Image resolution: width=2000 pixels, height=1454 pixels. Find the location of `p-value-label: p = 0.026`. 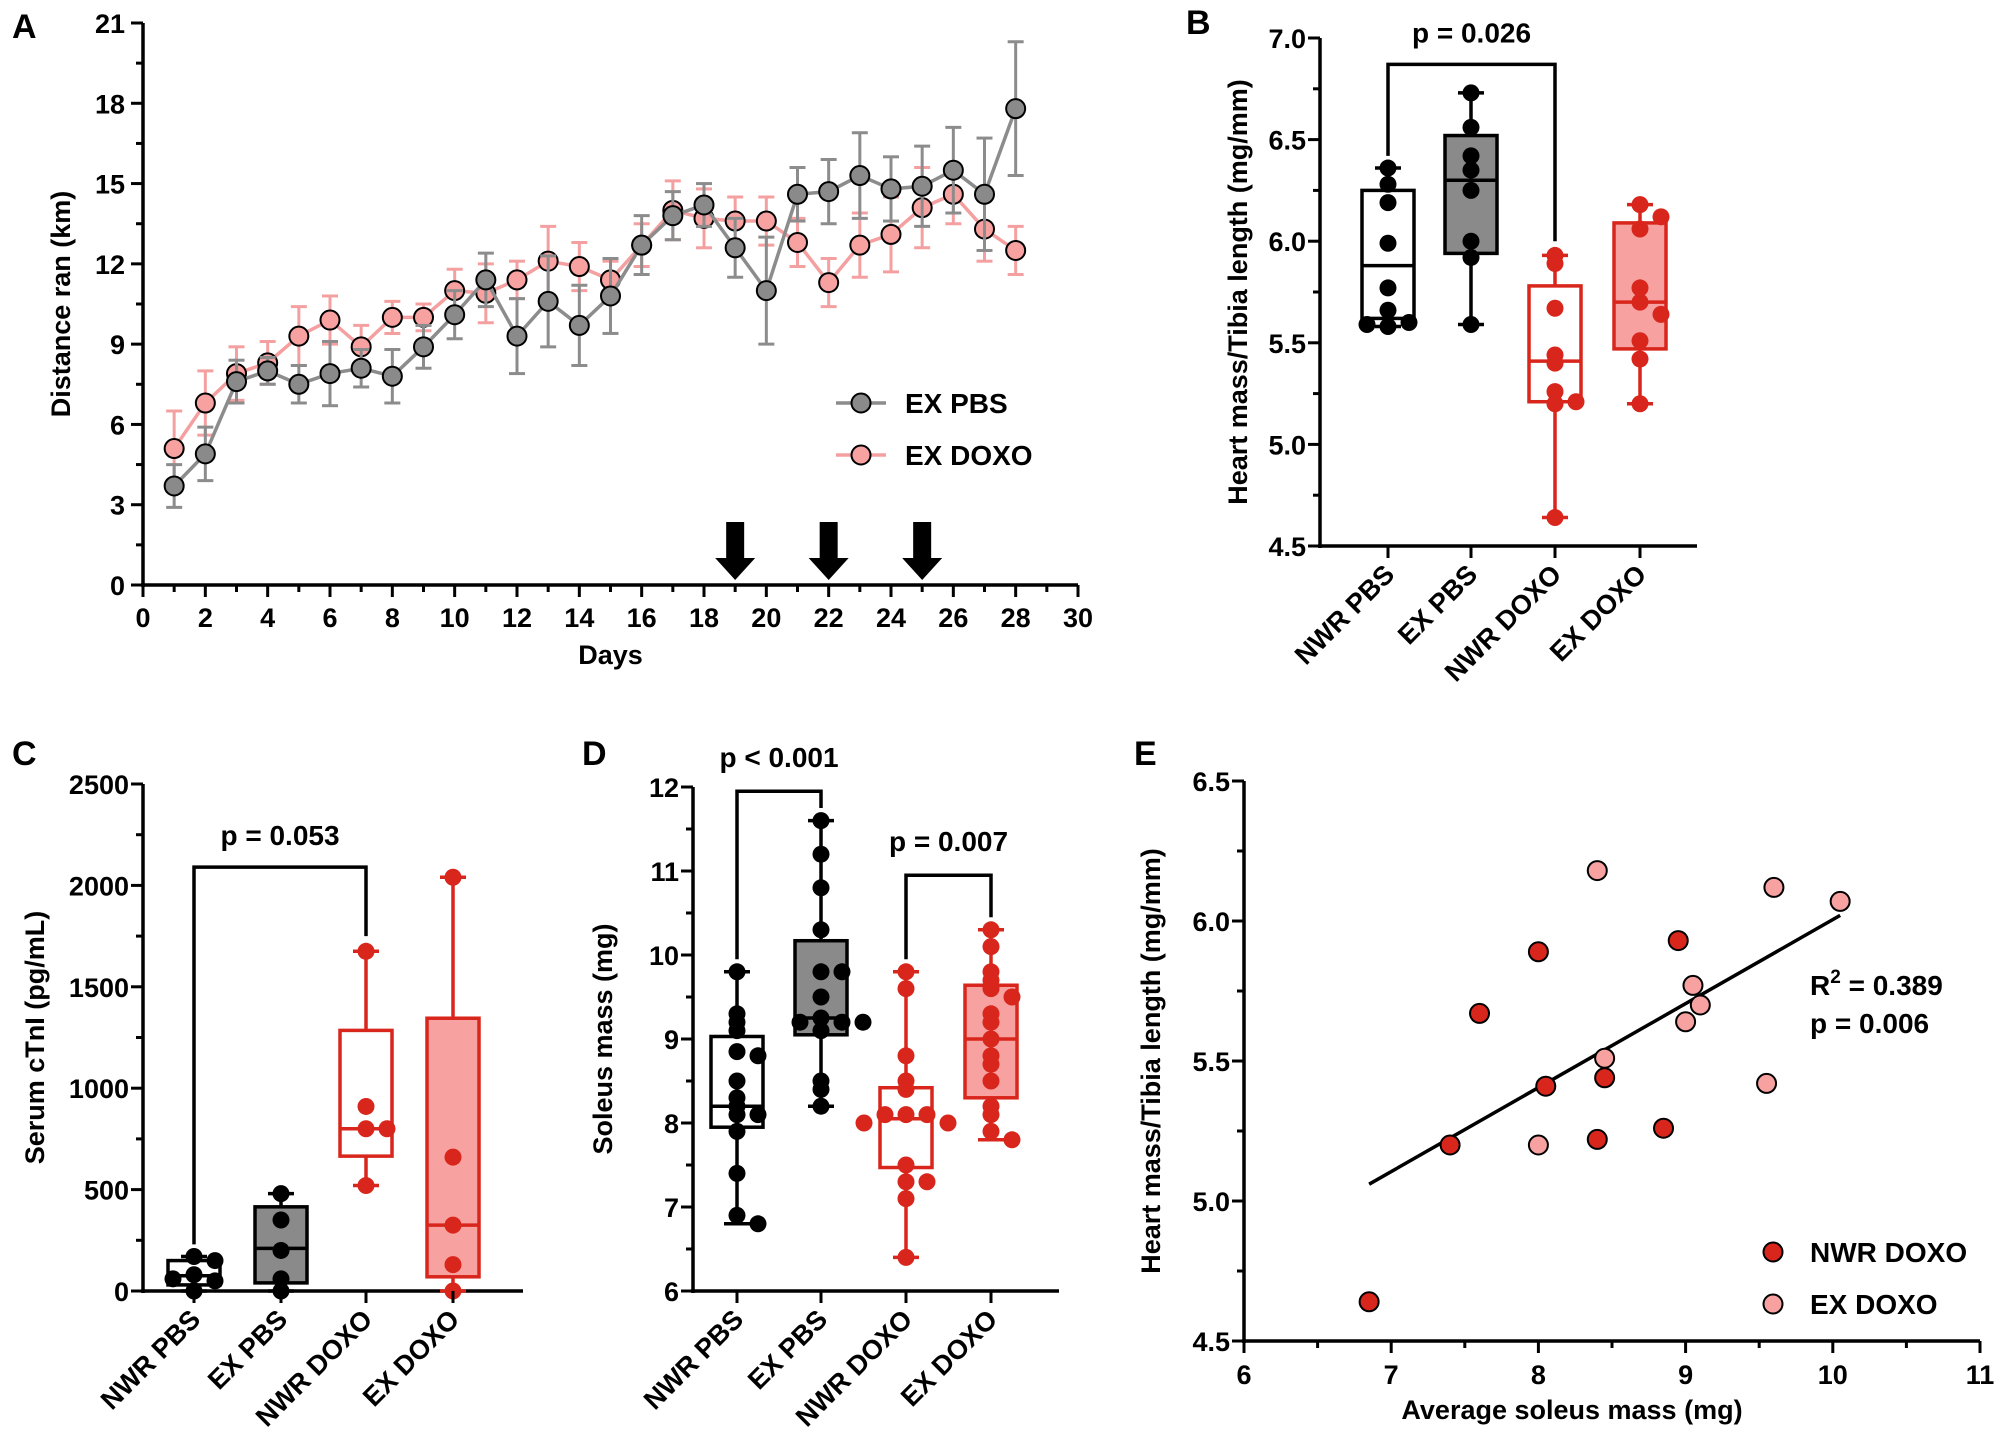

p-value-label: p = 0.026 is located at coordinates (1471, 32).